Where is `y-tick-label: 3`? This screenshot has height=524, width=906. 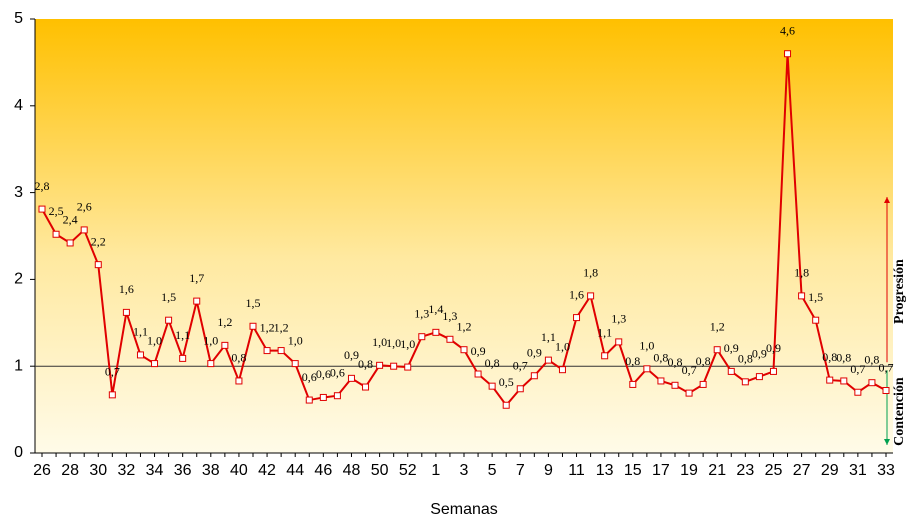
y-tick-label: 3 is located at coordinates (18, 192).